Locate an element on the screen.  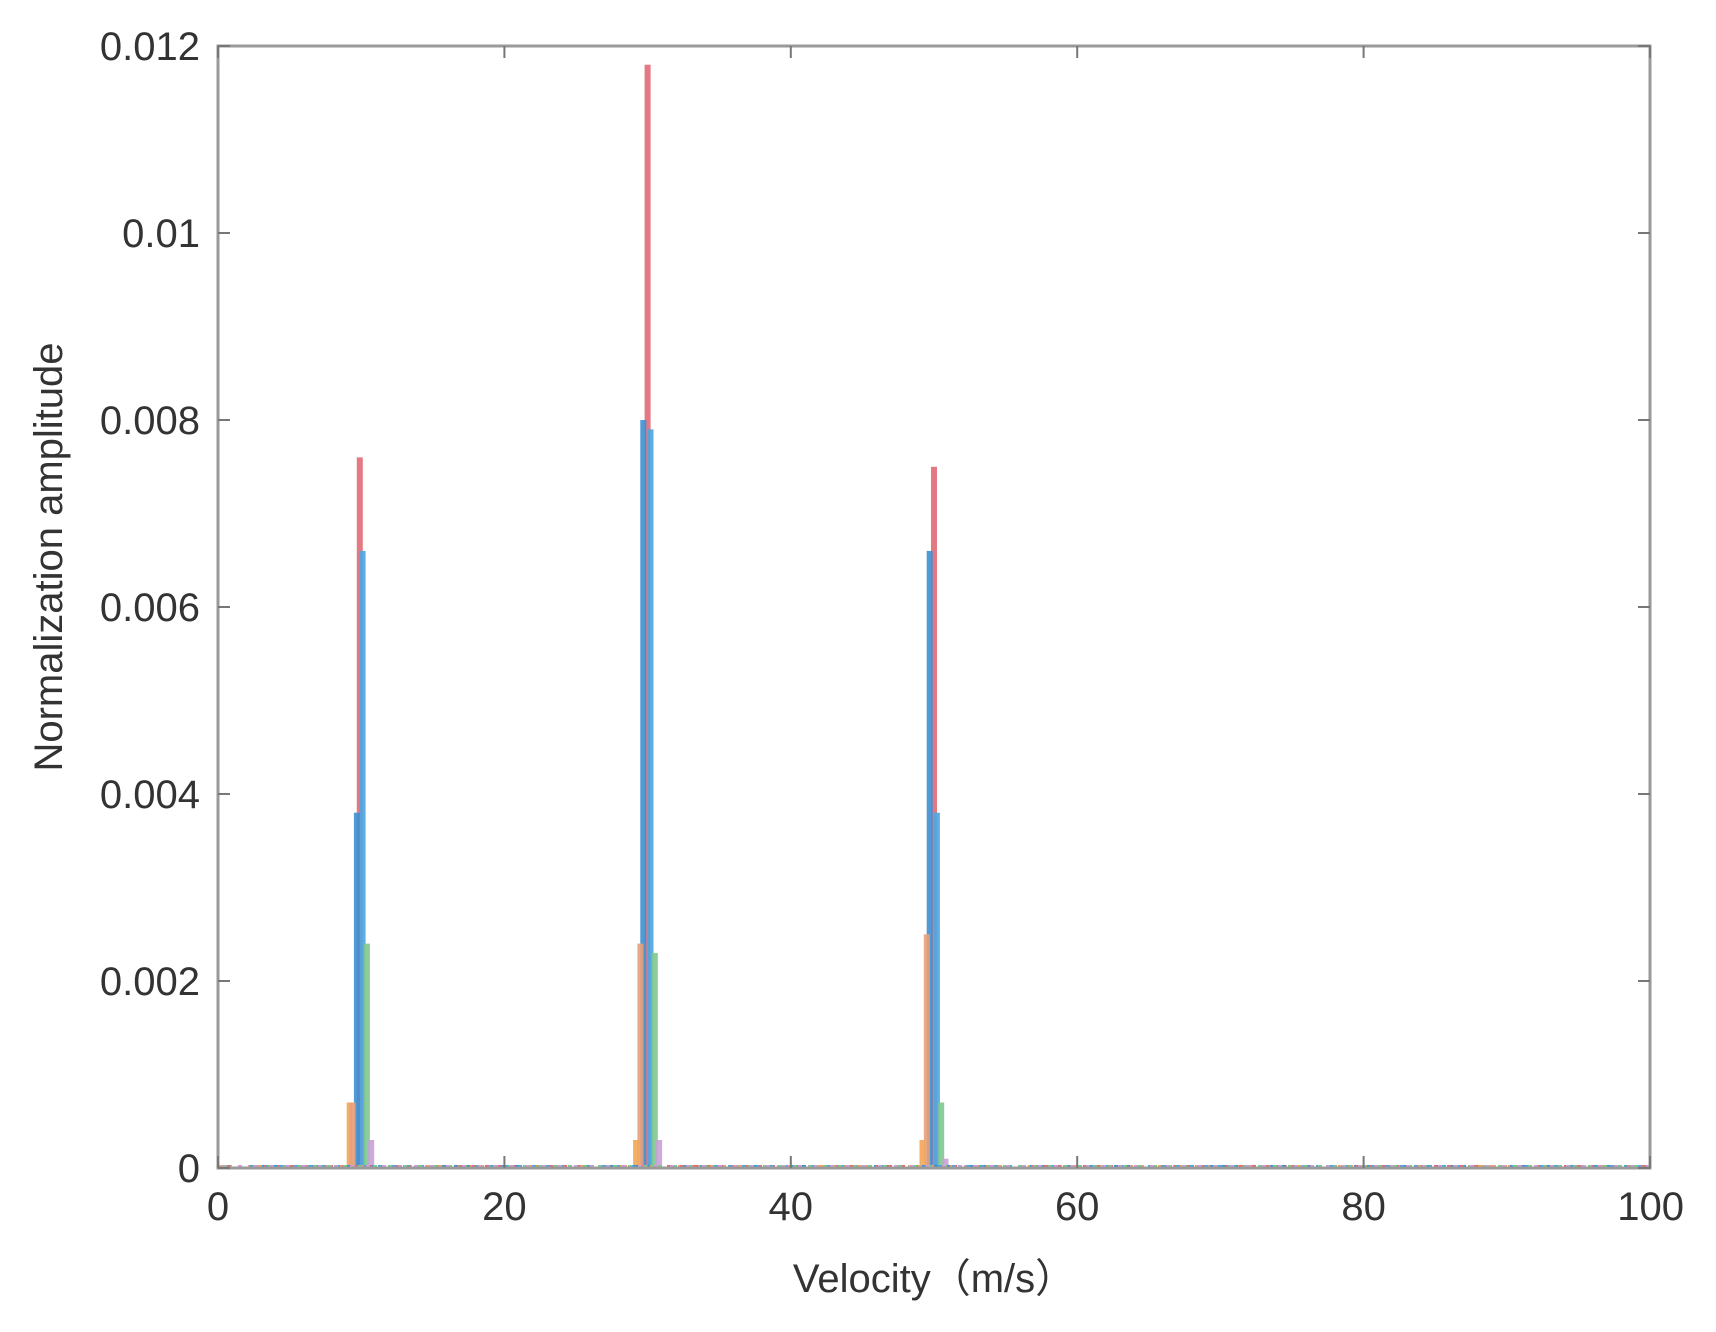
y-tick-label: 0.012 is located at coordinates (150, 47).